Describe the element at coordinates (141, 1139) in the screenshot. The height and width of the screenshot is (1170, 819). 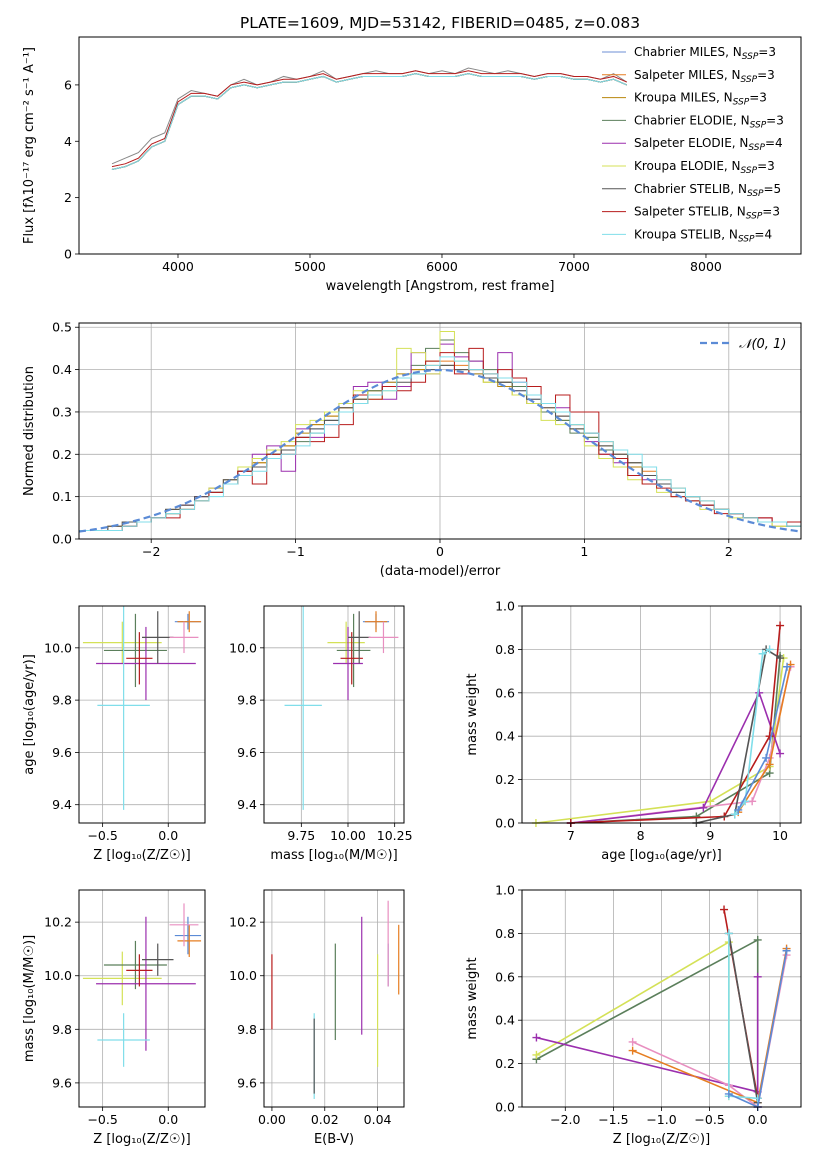
I see `x-axis-label: Z [log₁₀(Z/Z☉)]` at that location.